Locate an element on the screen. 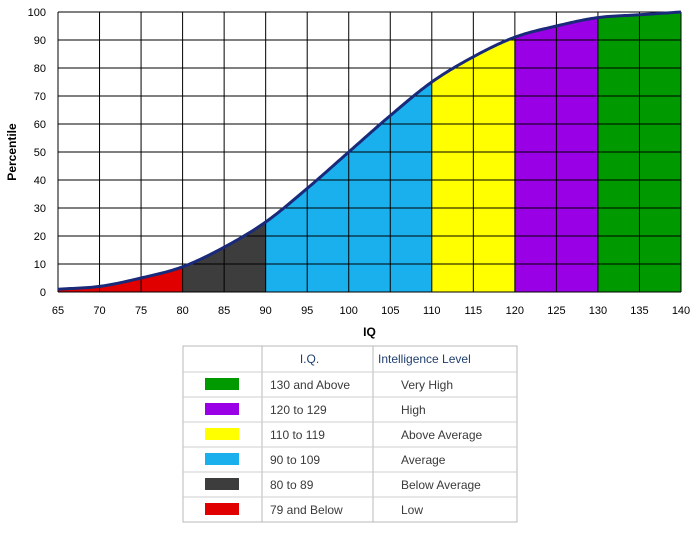 The height and width of the screenshot is (536, 695). y-tick-label-9: 80 is located at coordinates (40, 69).